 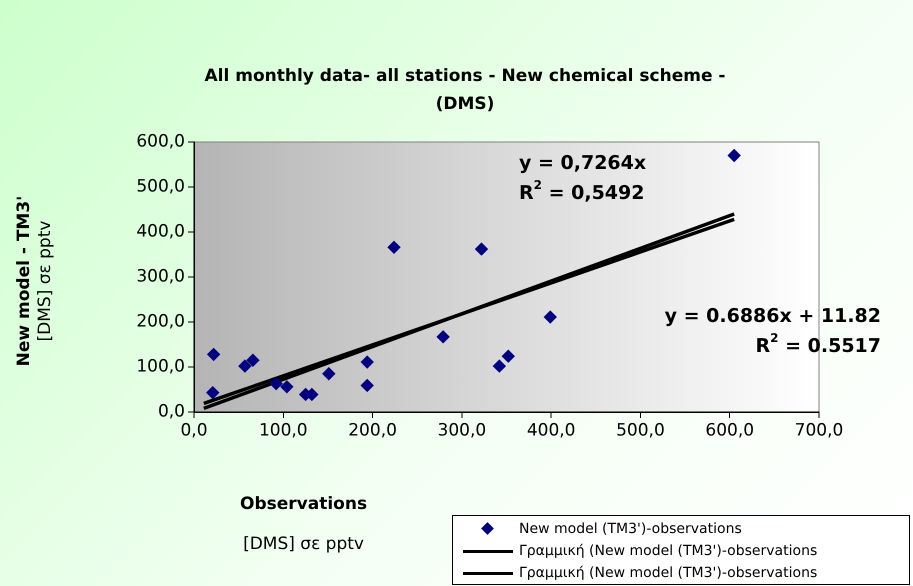 I want to click on y-tick-label: 200,0, so click(x=160, y=321).